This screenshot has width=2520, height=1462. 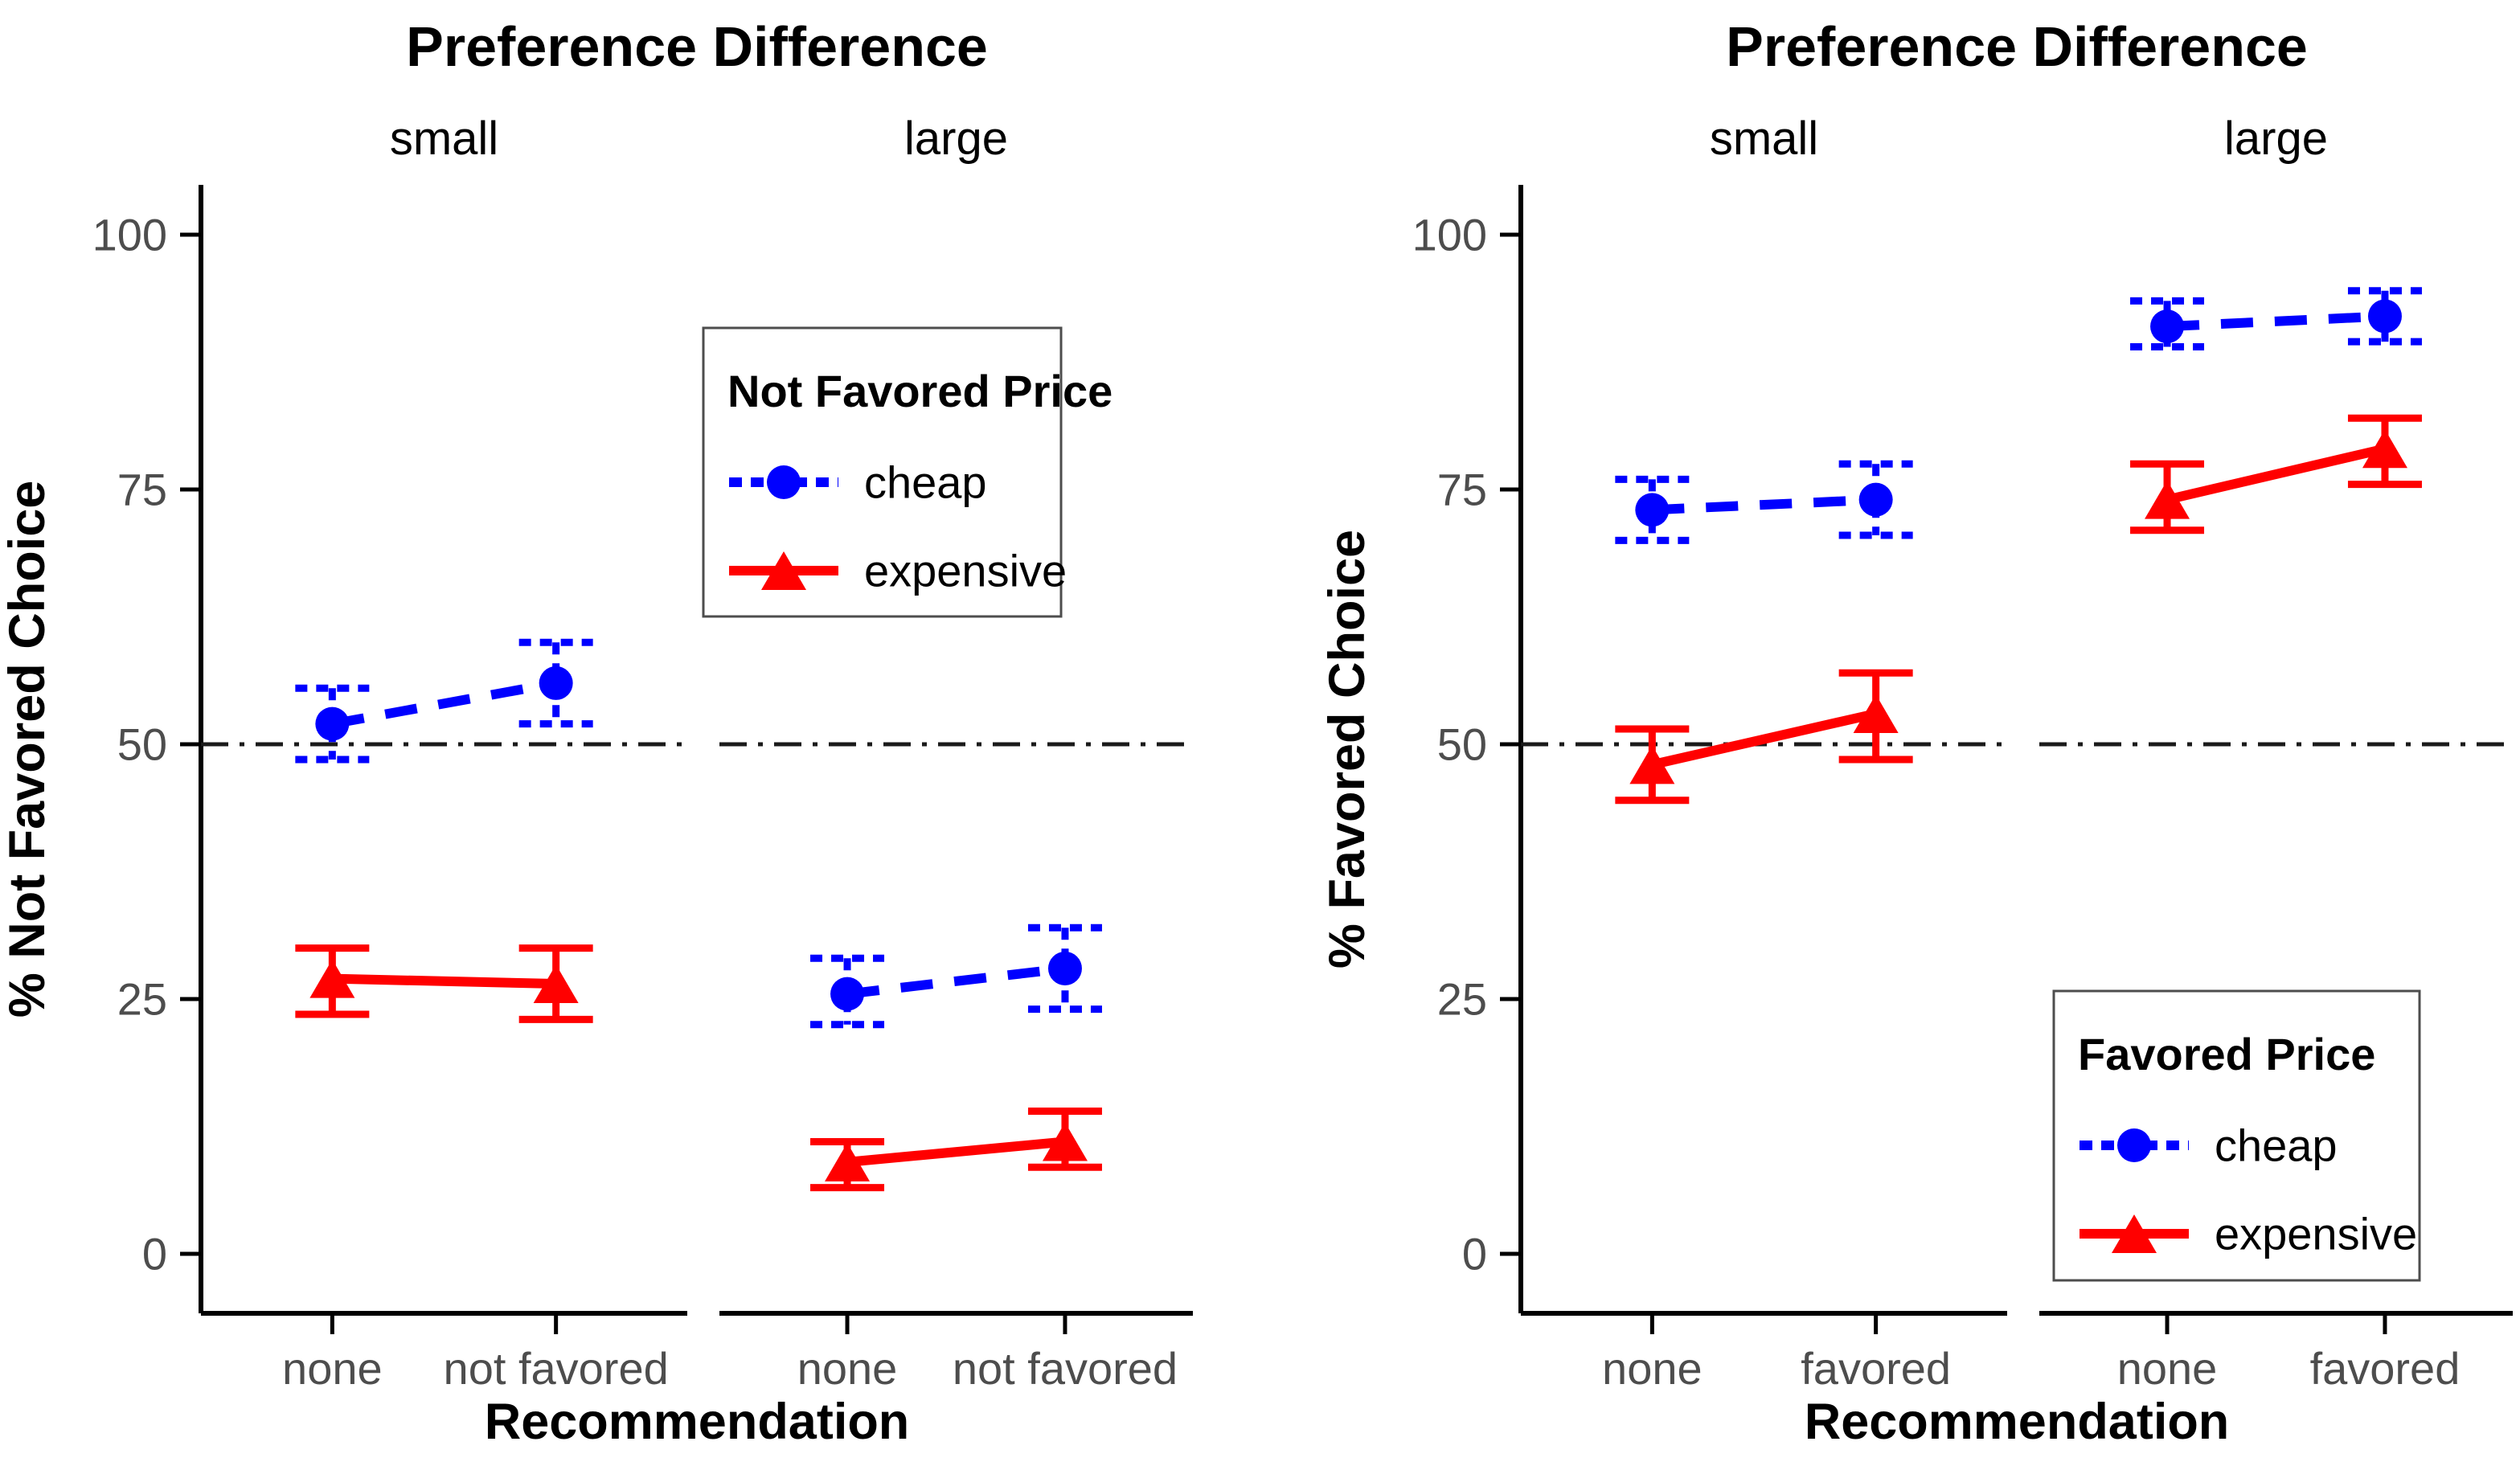 What do you see at coordinates (27, 749) in the screenshot?
I see `y-axis-title: % Not Favored Choice` at bounding box center [27, 749].